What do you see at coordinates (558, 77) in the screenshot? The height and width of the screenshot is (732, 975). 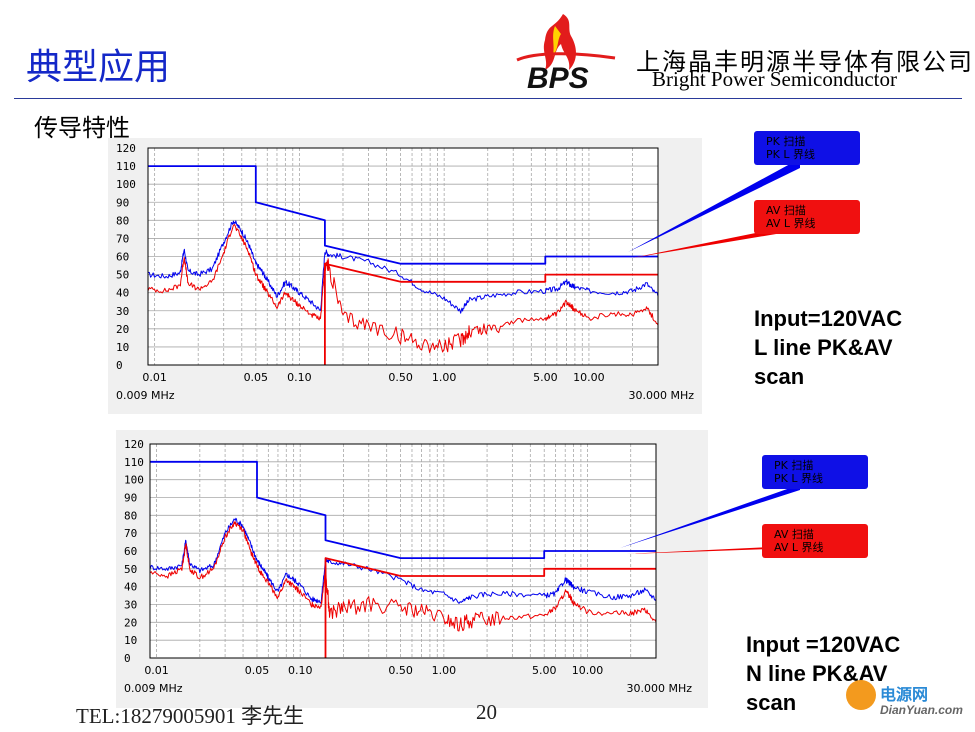 I see `logo-text: BPS` at bounding box center [558, 77].